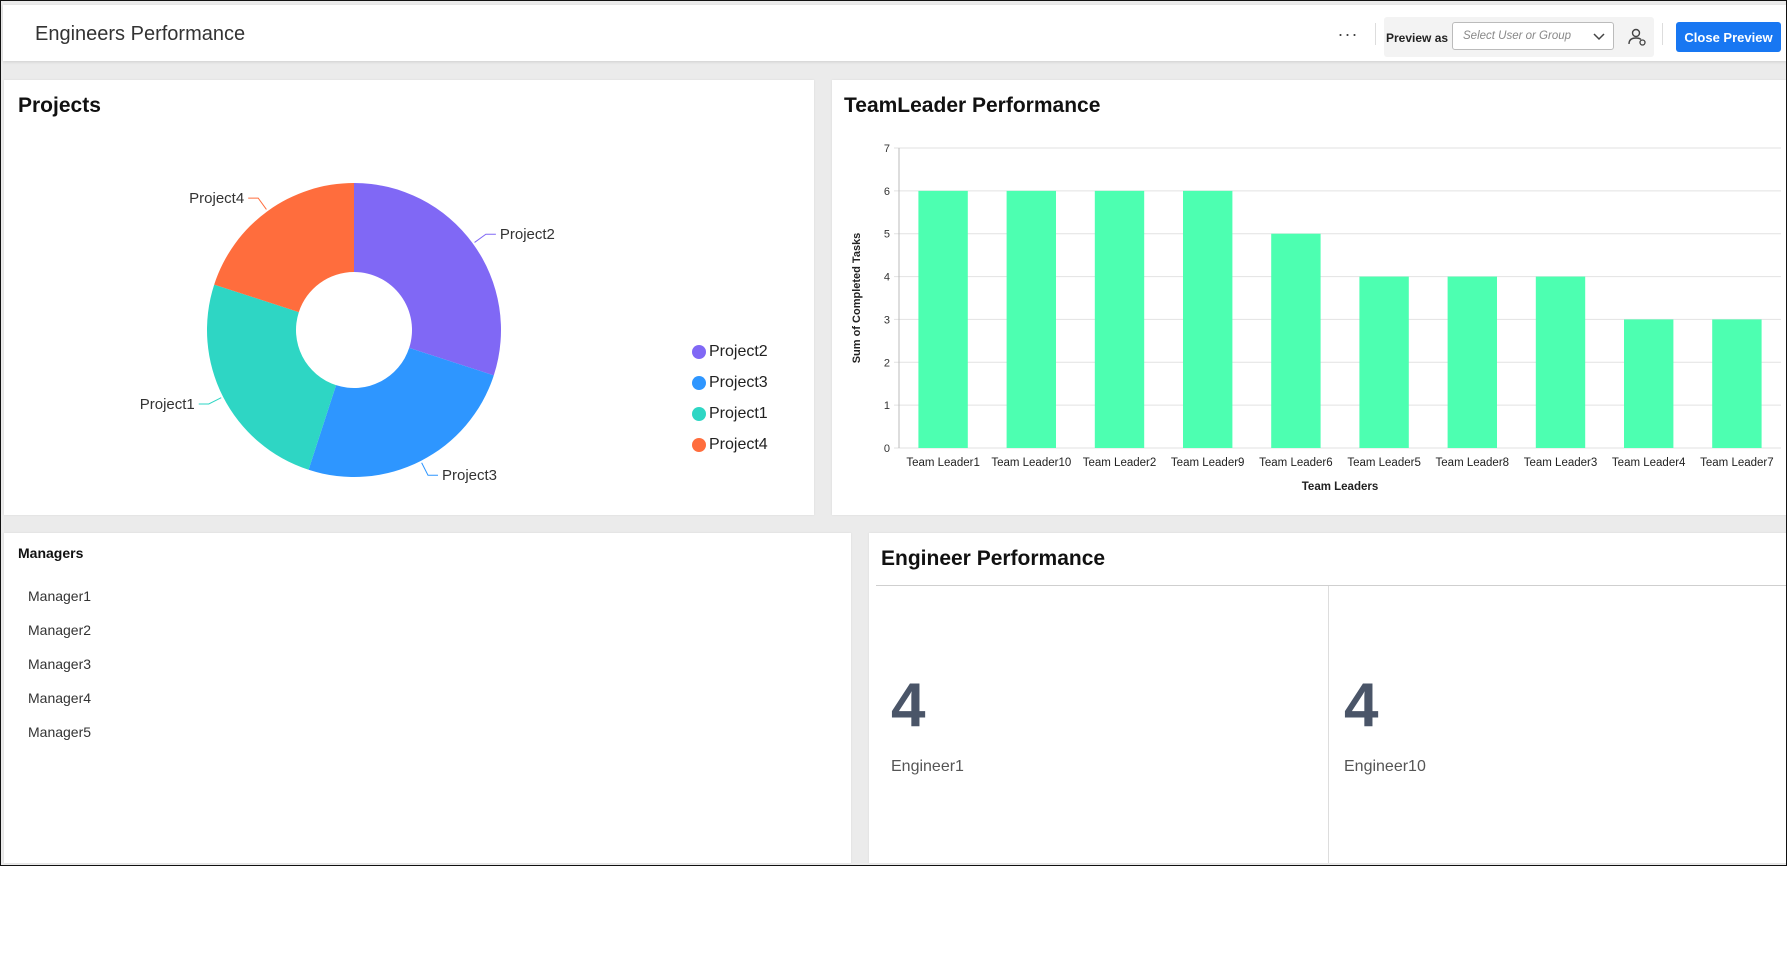  I want to click on legend-label: Project3, so click(738, 382).